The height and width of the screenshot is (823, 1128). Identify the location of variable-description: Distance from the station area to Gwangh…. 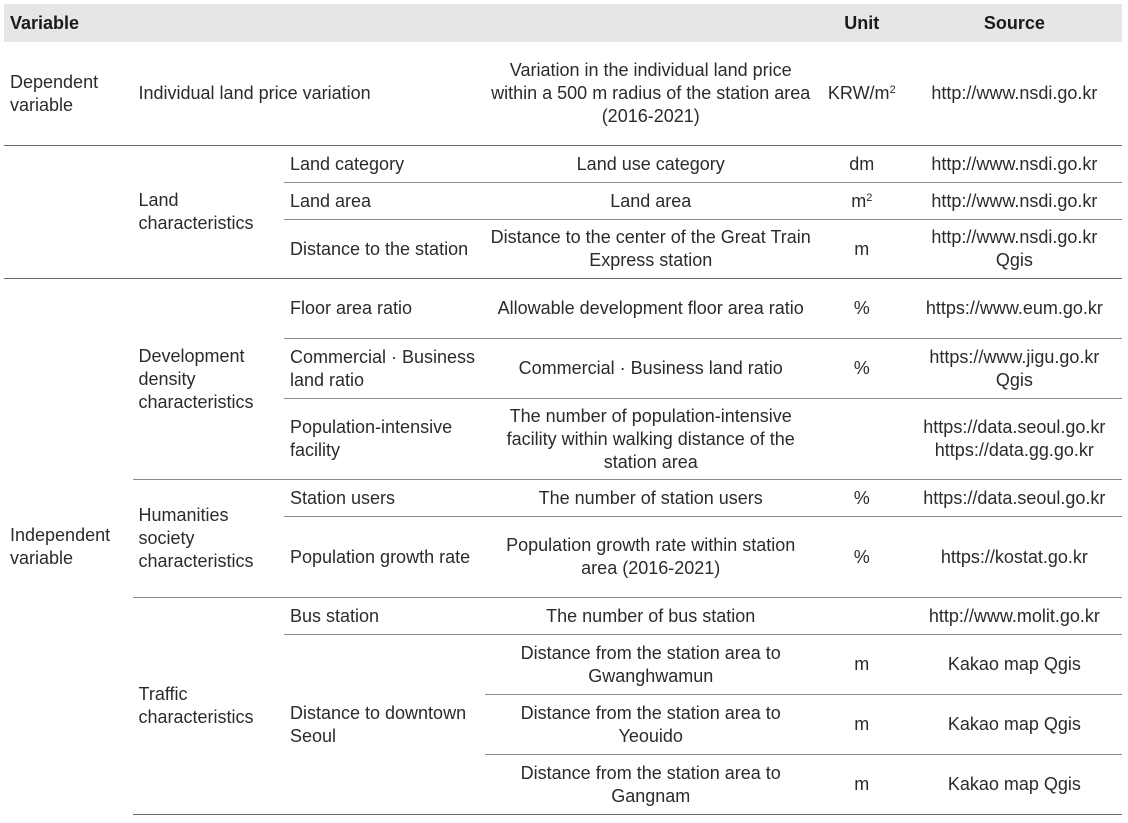
(650, 664).